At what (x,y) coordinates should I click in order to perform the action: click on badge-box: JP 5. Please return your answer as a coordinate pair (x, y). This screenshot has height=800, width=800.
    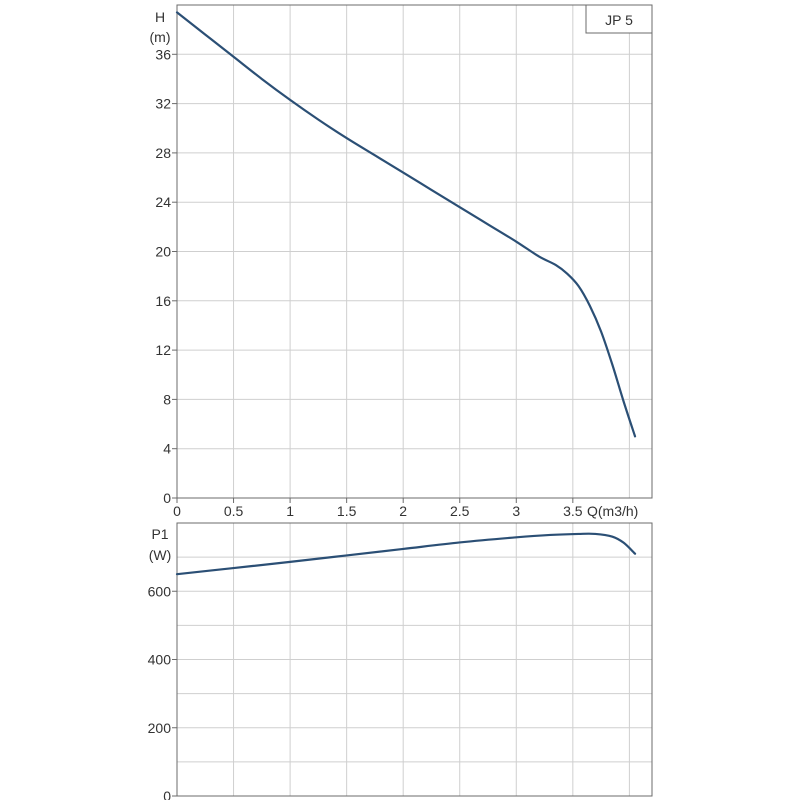
    Looking at the image, I should click on (619, 19).